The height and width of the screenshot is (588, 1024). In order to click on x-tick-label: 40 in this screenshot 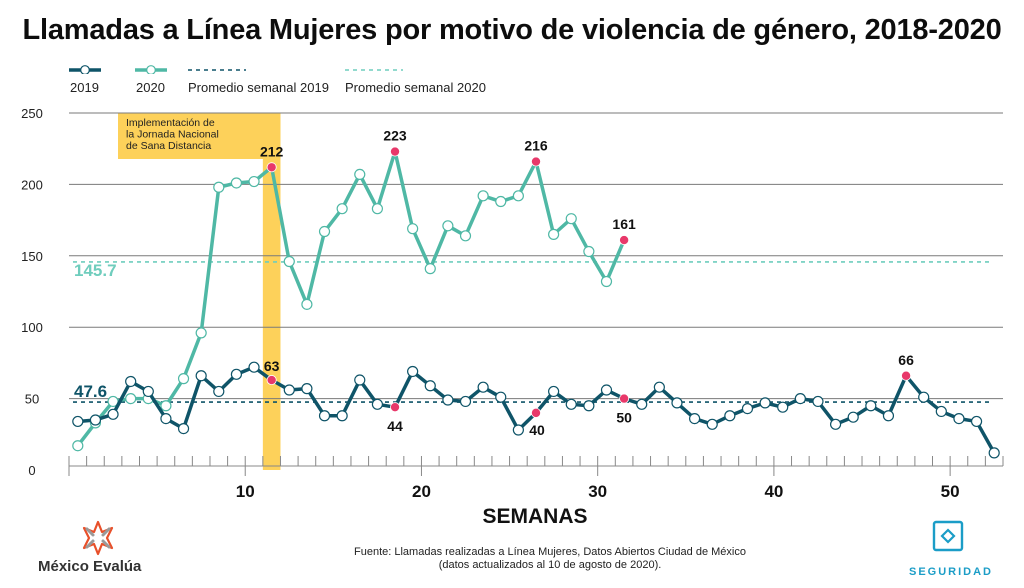, I will do `click(773, 491)`.